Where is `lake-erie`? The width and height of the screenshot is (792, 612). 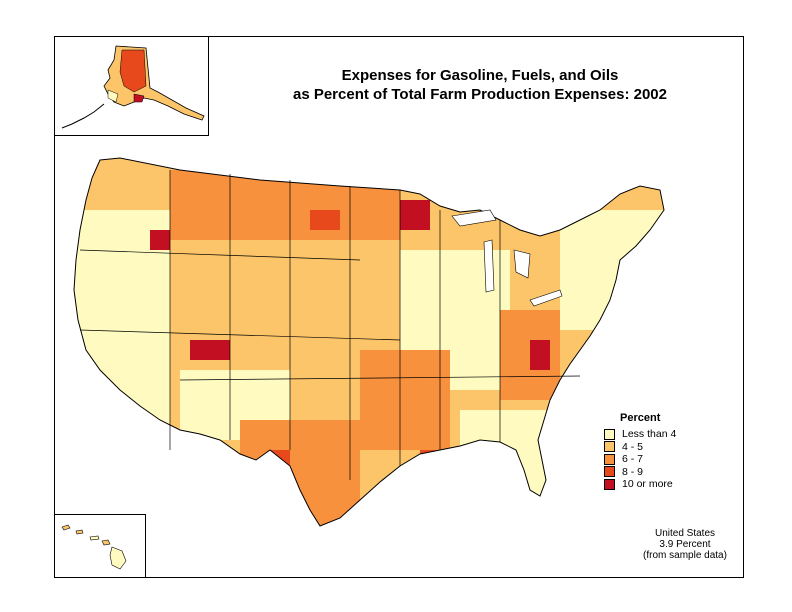
lake-erie is located at coordinates (546, 298).